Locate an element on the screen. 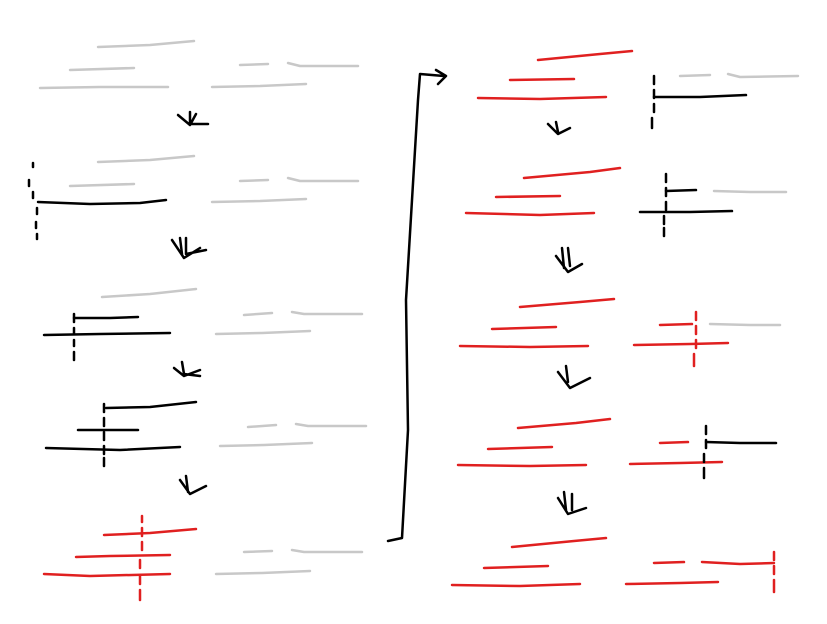 The image size is (827, 624). connector-arrow is located at coordinates (417, 305).